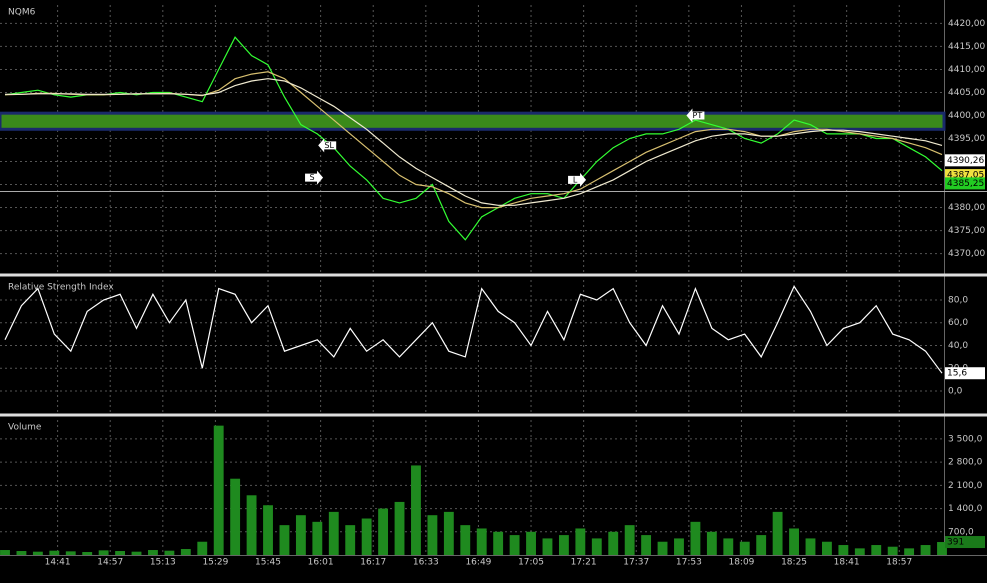 Image resolution: width=987 pixels, height=583 pixels. What do you see at coordinates (473, 121) in the screenshot?
I see `zone-band` at bounding box center [473, 121].